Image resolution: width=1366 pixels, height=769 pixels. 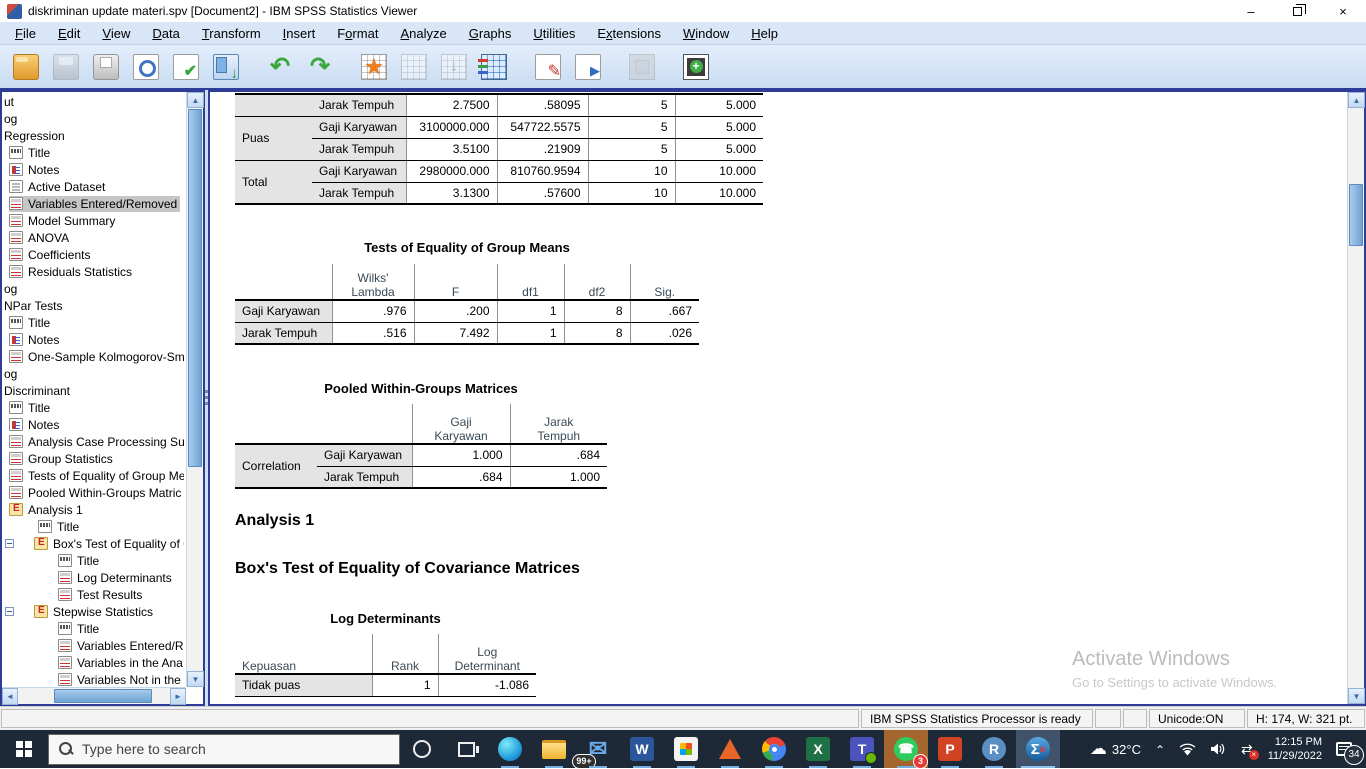 I want to click on whatsapp-taskbar-button: ☎ 3, so click(x=906, y=749).